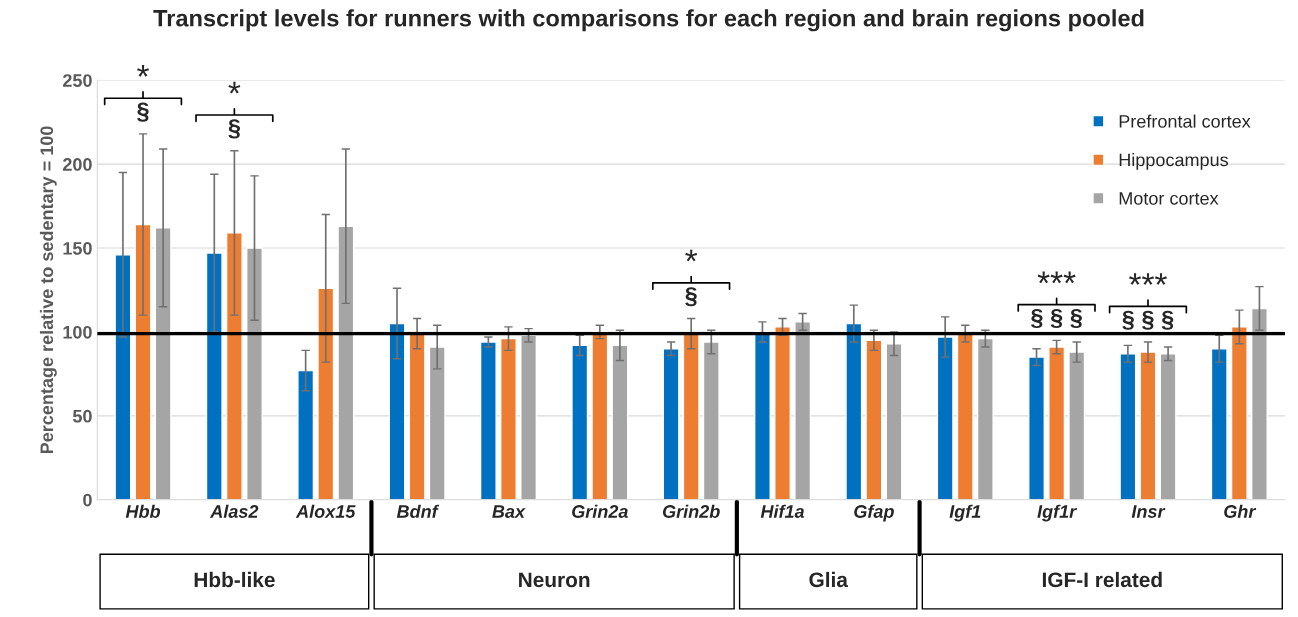 The width and height of the screenshot is (1298, 617). I want to click on y-tick-label: 200, so click(77, 164).